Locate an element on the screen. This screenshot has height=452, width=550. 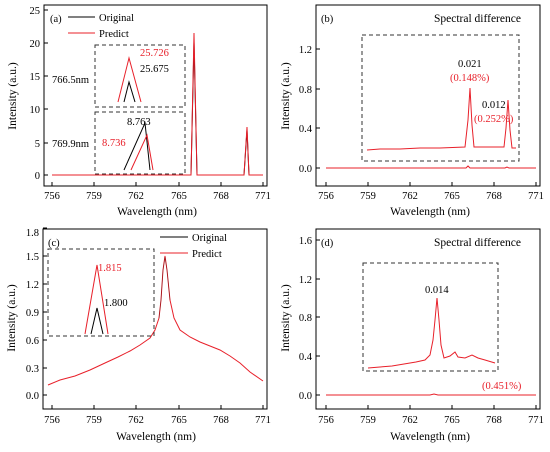
panel-b-xtick: 765 is located at coordinates (452, 196).